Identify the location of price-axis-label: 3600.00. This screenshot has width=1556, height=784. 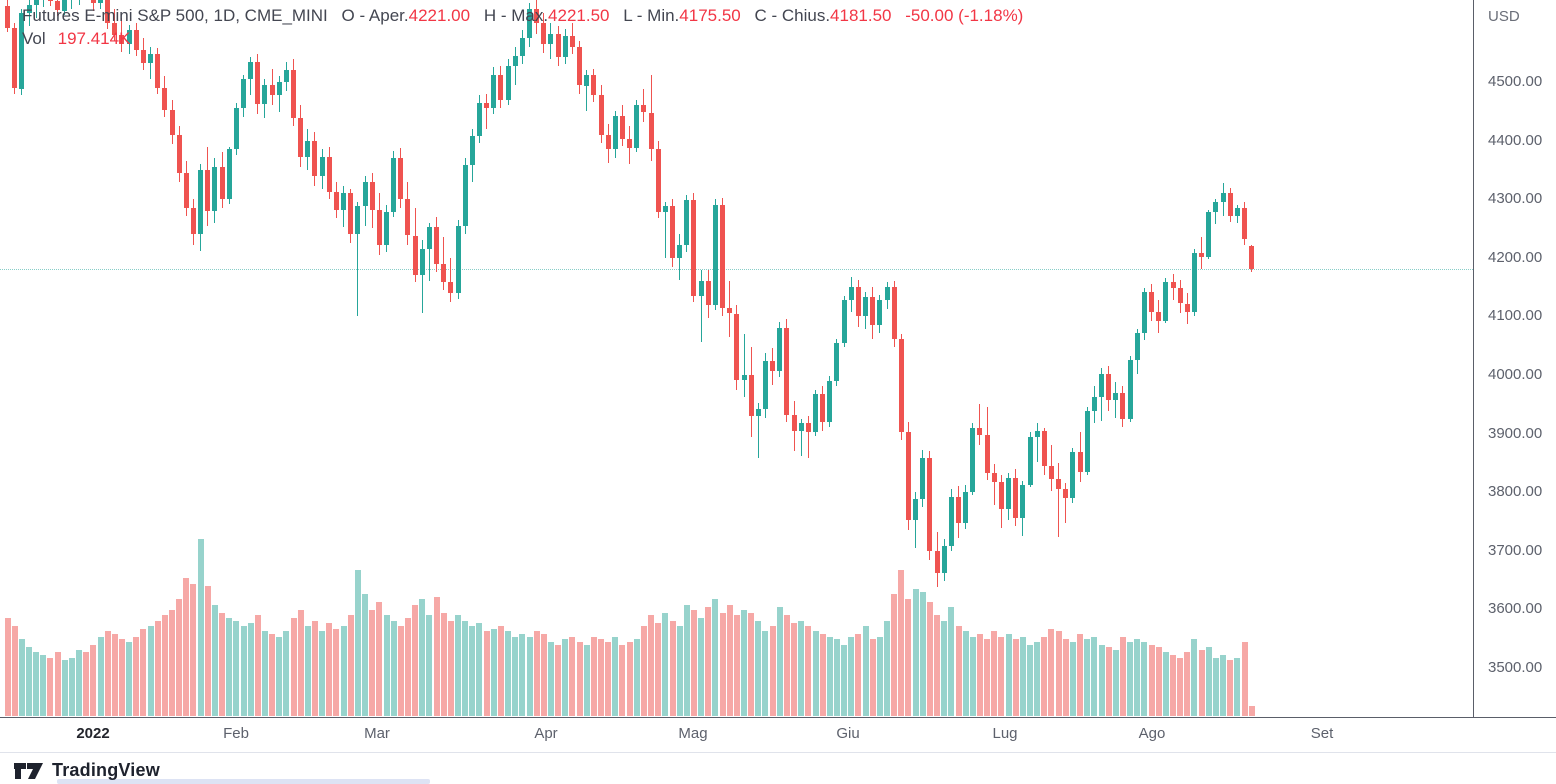
(1515, 609).